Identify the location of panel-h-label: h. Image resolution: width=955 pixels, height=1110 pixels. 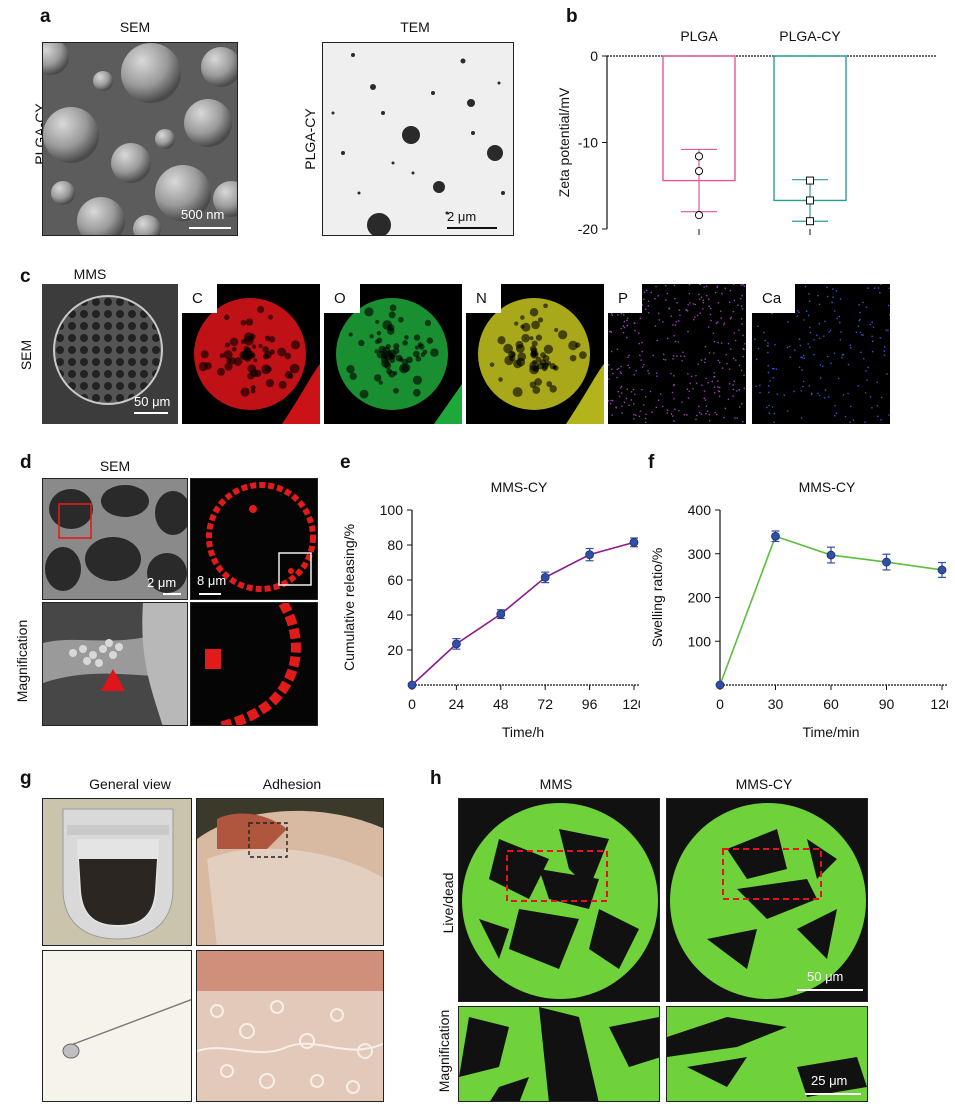
(436, 778).